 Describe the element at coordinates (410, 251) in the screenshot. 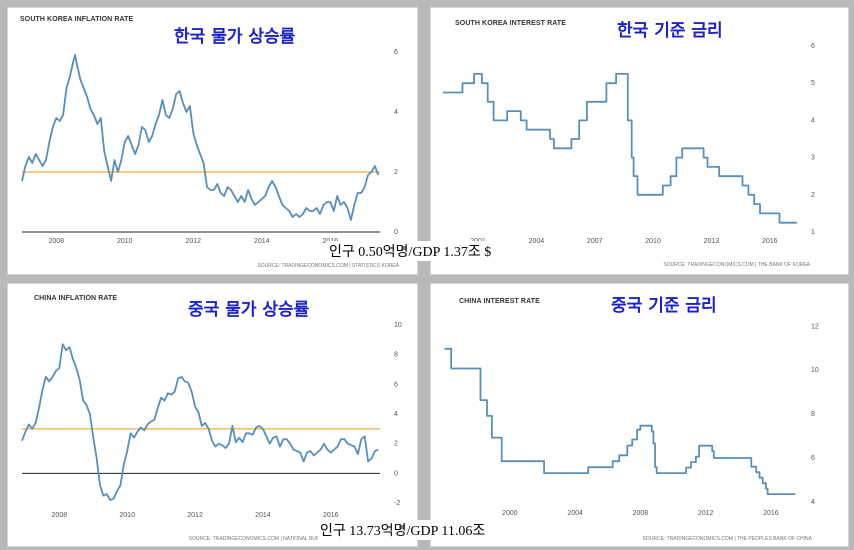

I see `korea-population-gdp-caption: 인구 0.50억명/GDP 1.37조 $` at that location.